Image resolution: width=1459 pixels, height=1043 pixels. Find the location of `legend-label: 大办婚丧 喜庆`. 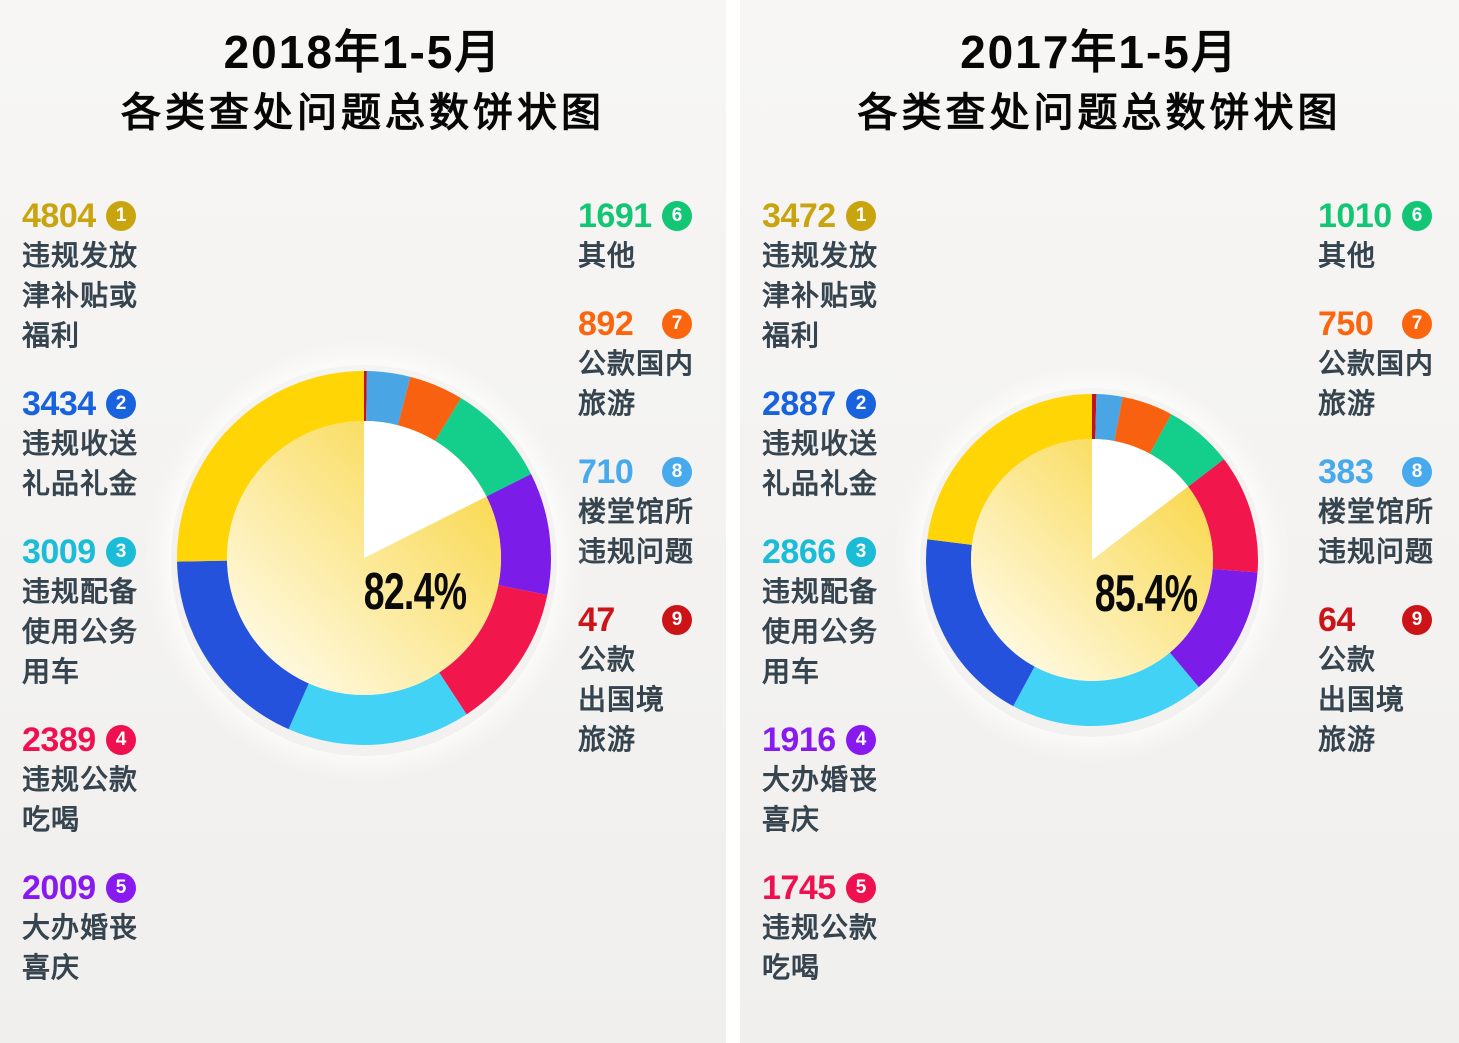

legend-label: 大办婚丧 喜庆 is located at coordinates (117, 948).